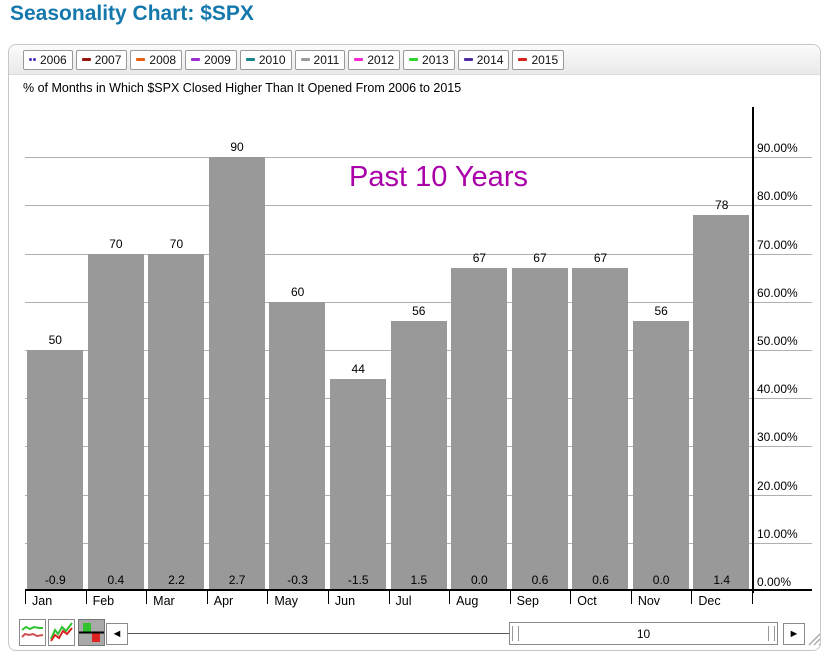  I want to click on legend-year-2011: 2011, so click(320, 59).